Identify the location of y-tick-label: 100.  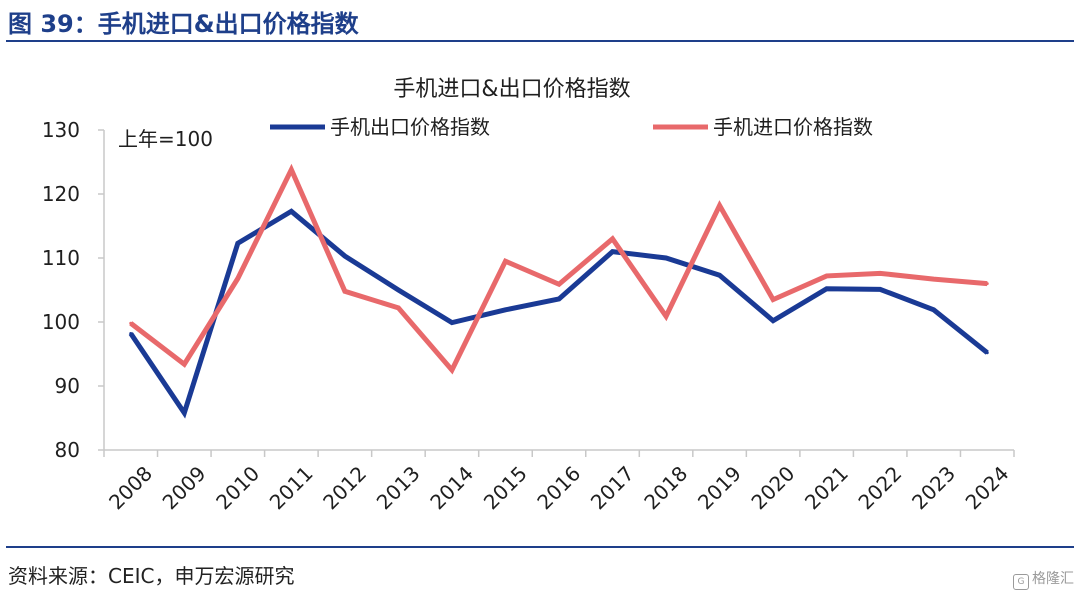
(61, 322).